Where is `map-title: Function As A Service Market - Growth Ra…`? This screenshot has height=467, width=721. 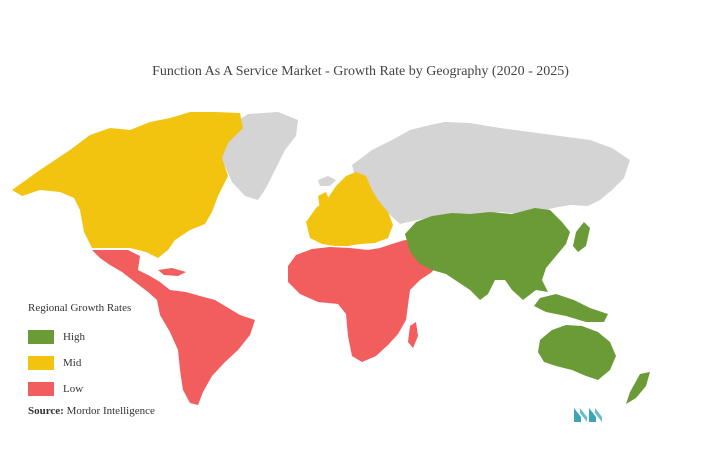
map-title: Function As A Service Market - Growth Ra… is located at coordinates (360, 71).